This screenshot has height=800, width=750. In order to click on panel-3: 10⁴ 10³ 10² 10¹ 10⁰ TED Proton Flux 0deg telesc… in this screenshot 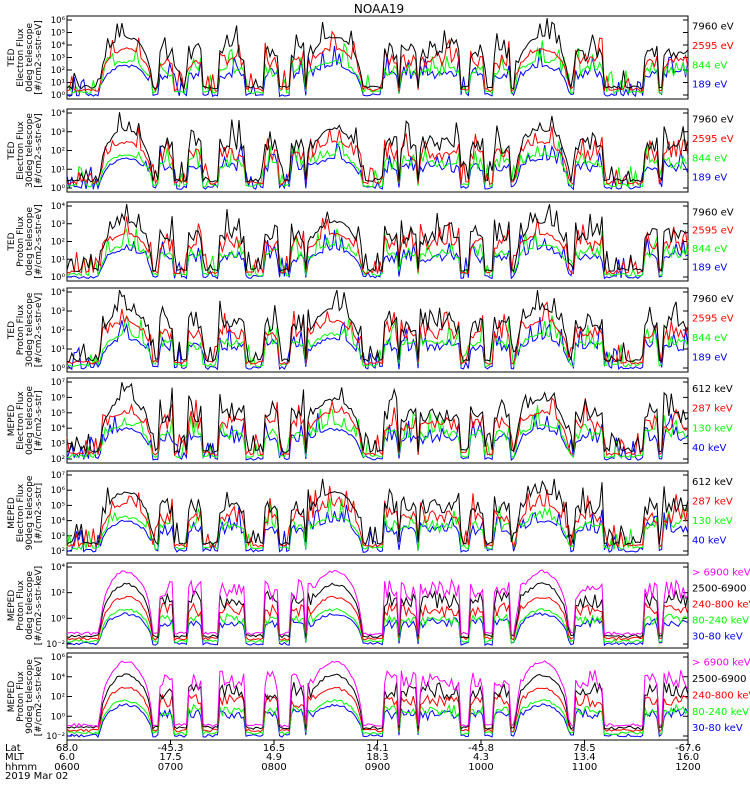, I will do `click(370, 242)`.